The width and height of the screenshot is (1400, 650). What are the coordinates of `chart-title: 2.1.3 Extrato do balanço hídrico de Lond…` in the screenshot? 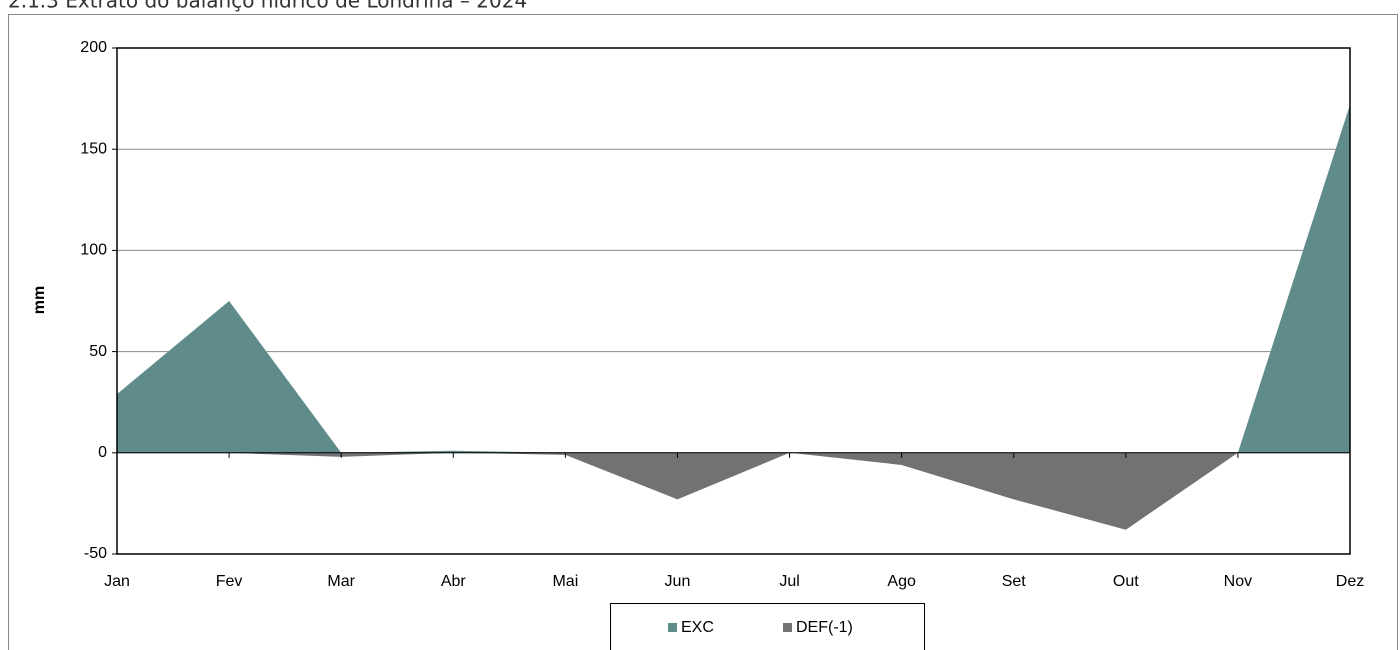 It's located at (267, 6).